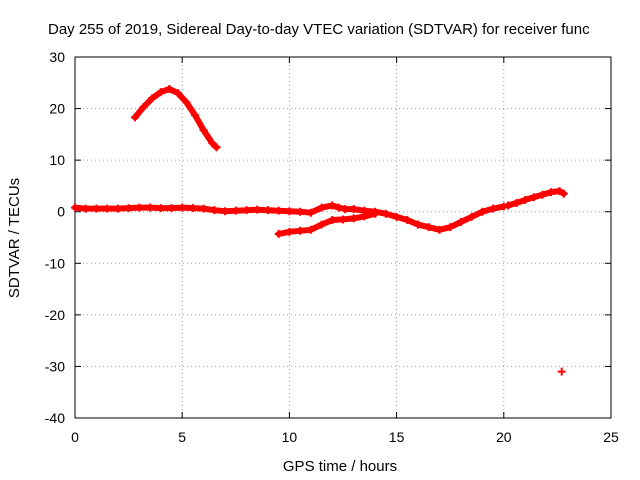  I want to click on series-late-track, so click(536, 198).